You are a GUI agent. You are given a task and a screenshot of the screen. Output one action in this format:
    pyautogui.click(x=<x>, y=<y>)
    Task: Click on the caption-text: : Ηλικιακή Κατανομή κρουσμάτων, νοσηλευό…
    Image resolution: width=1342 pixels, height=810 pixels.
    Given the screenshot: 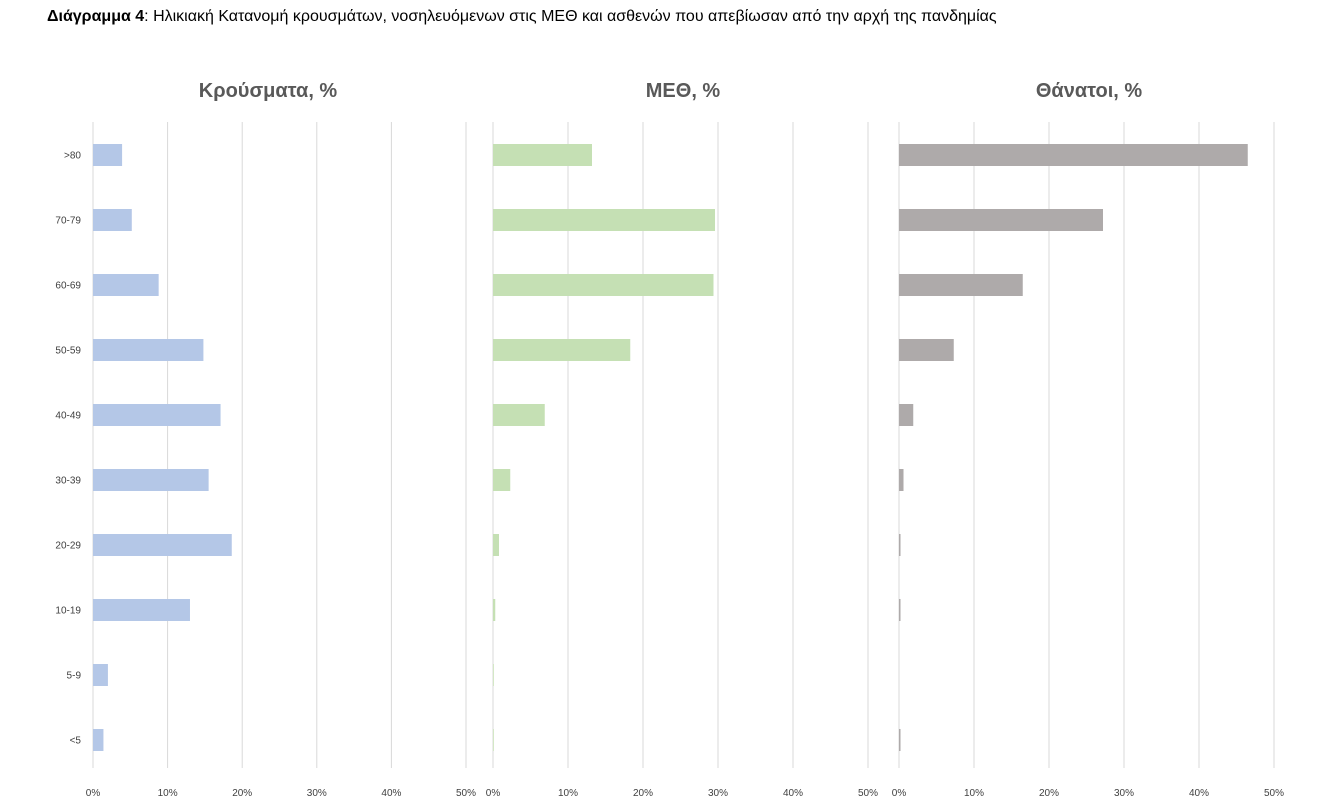 What is the action you would take?
    pyautogui.click(x=570, y=16)
    